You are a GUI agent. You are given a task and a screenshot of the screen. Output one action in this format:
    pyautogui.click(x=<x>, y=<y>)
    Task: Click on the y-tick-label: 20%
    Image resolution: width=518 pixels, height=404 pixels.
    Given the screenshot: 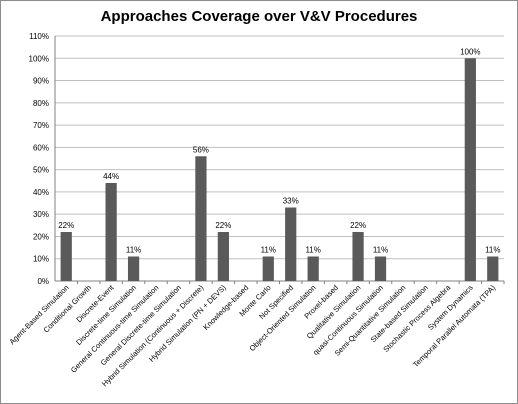 What is the action you would take?
    pyautogui.click(x=41, y=236)
    